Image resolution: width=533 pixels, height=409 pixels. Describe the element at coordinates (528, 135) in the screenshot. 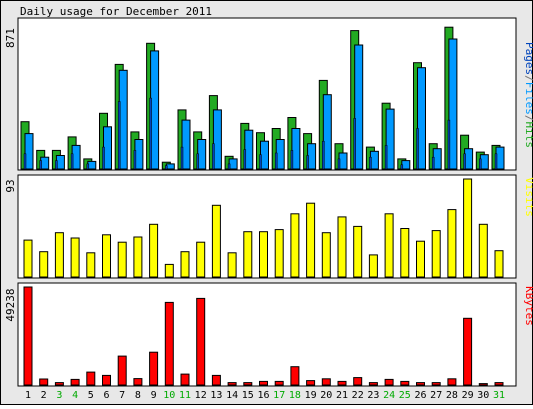

I see `side-label-part: Hits` at that location.